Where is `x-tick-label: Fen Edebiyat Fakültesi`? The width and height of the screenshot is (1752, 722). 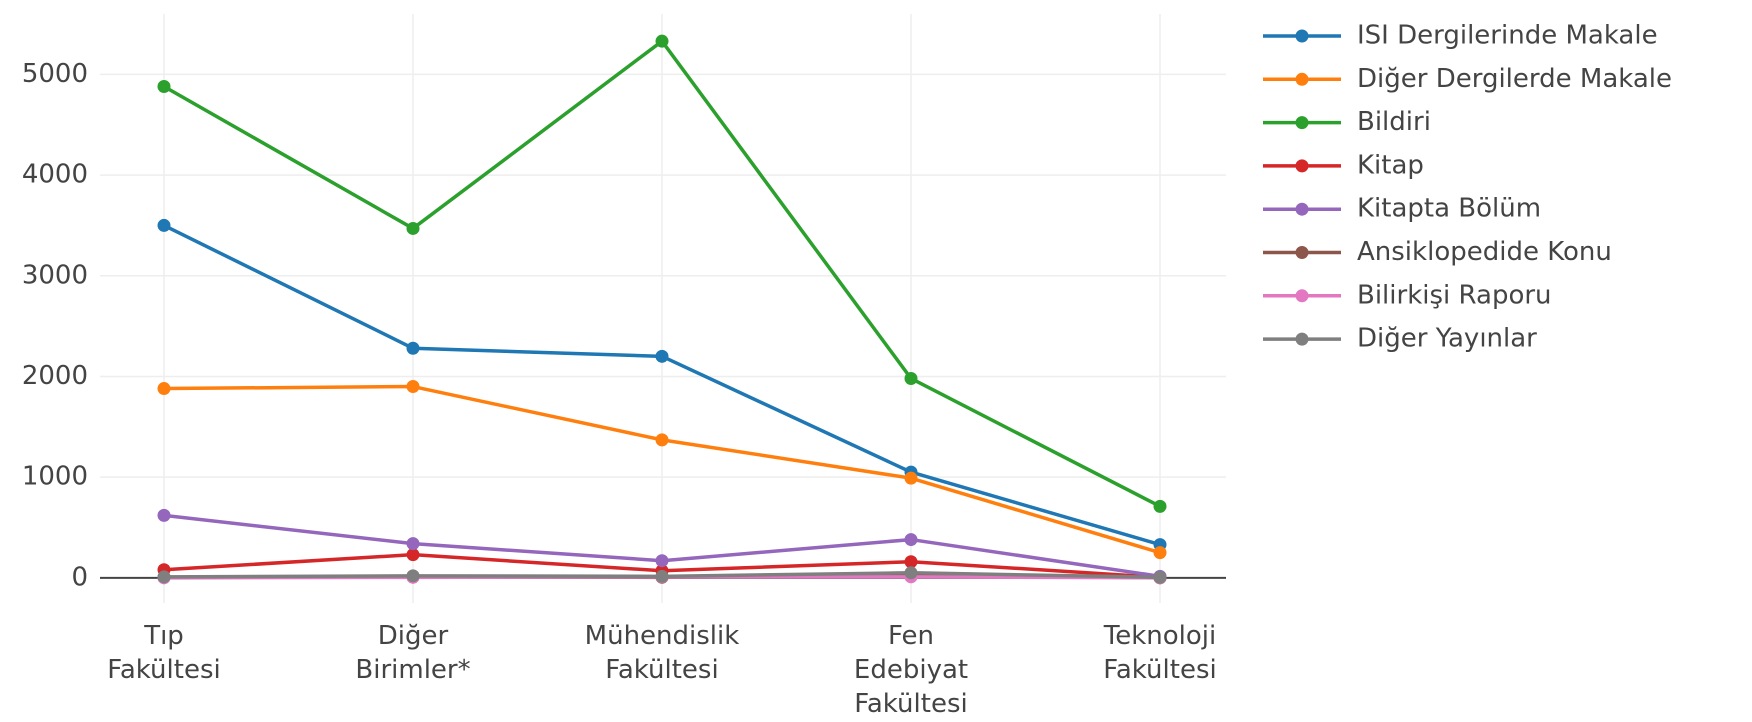
x-tick-label: Fen Edebiyat Fakültesi is located at coordinates (911, 670).